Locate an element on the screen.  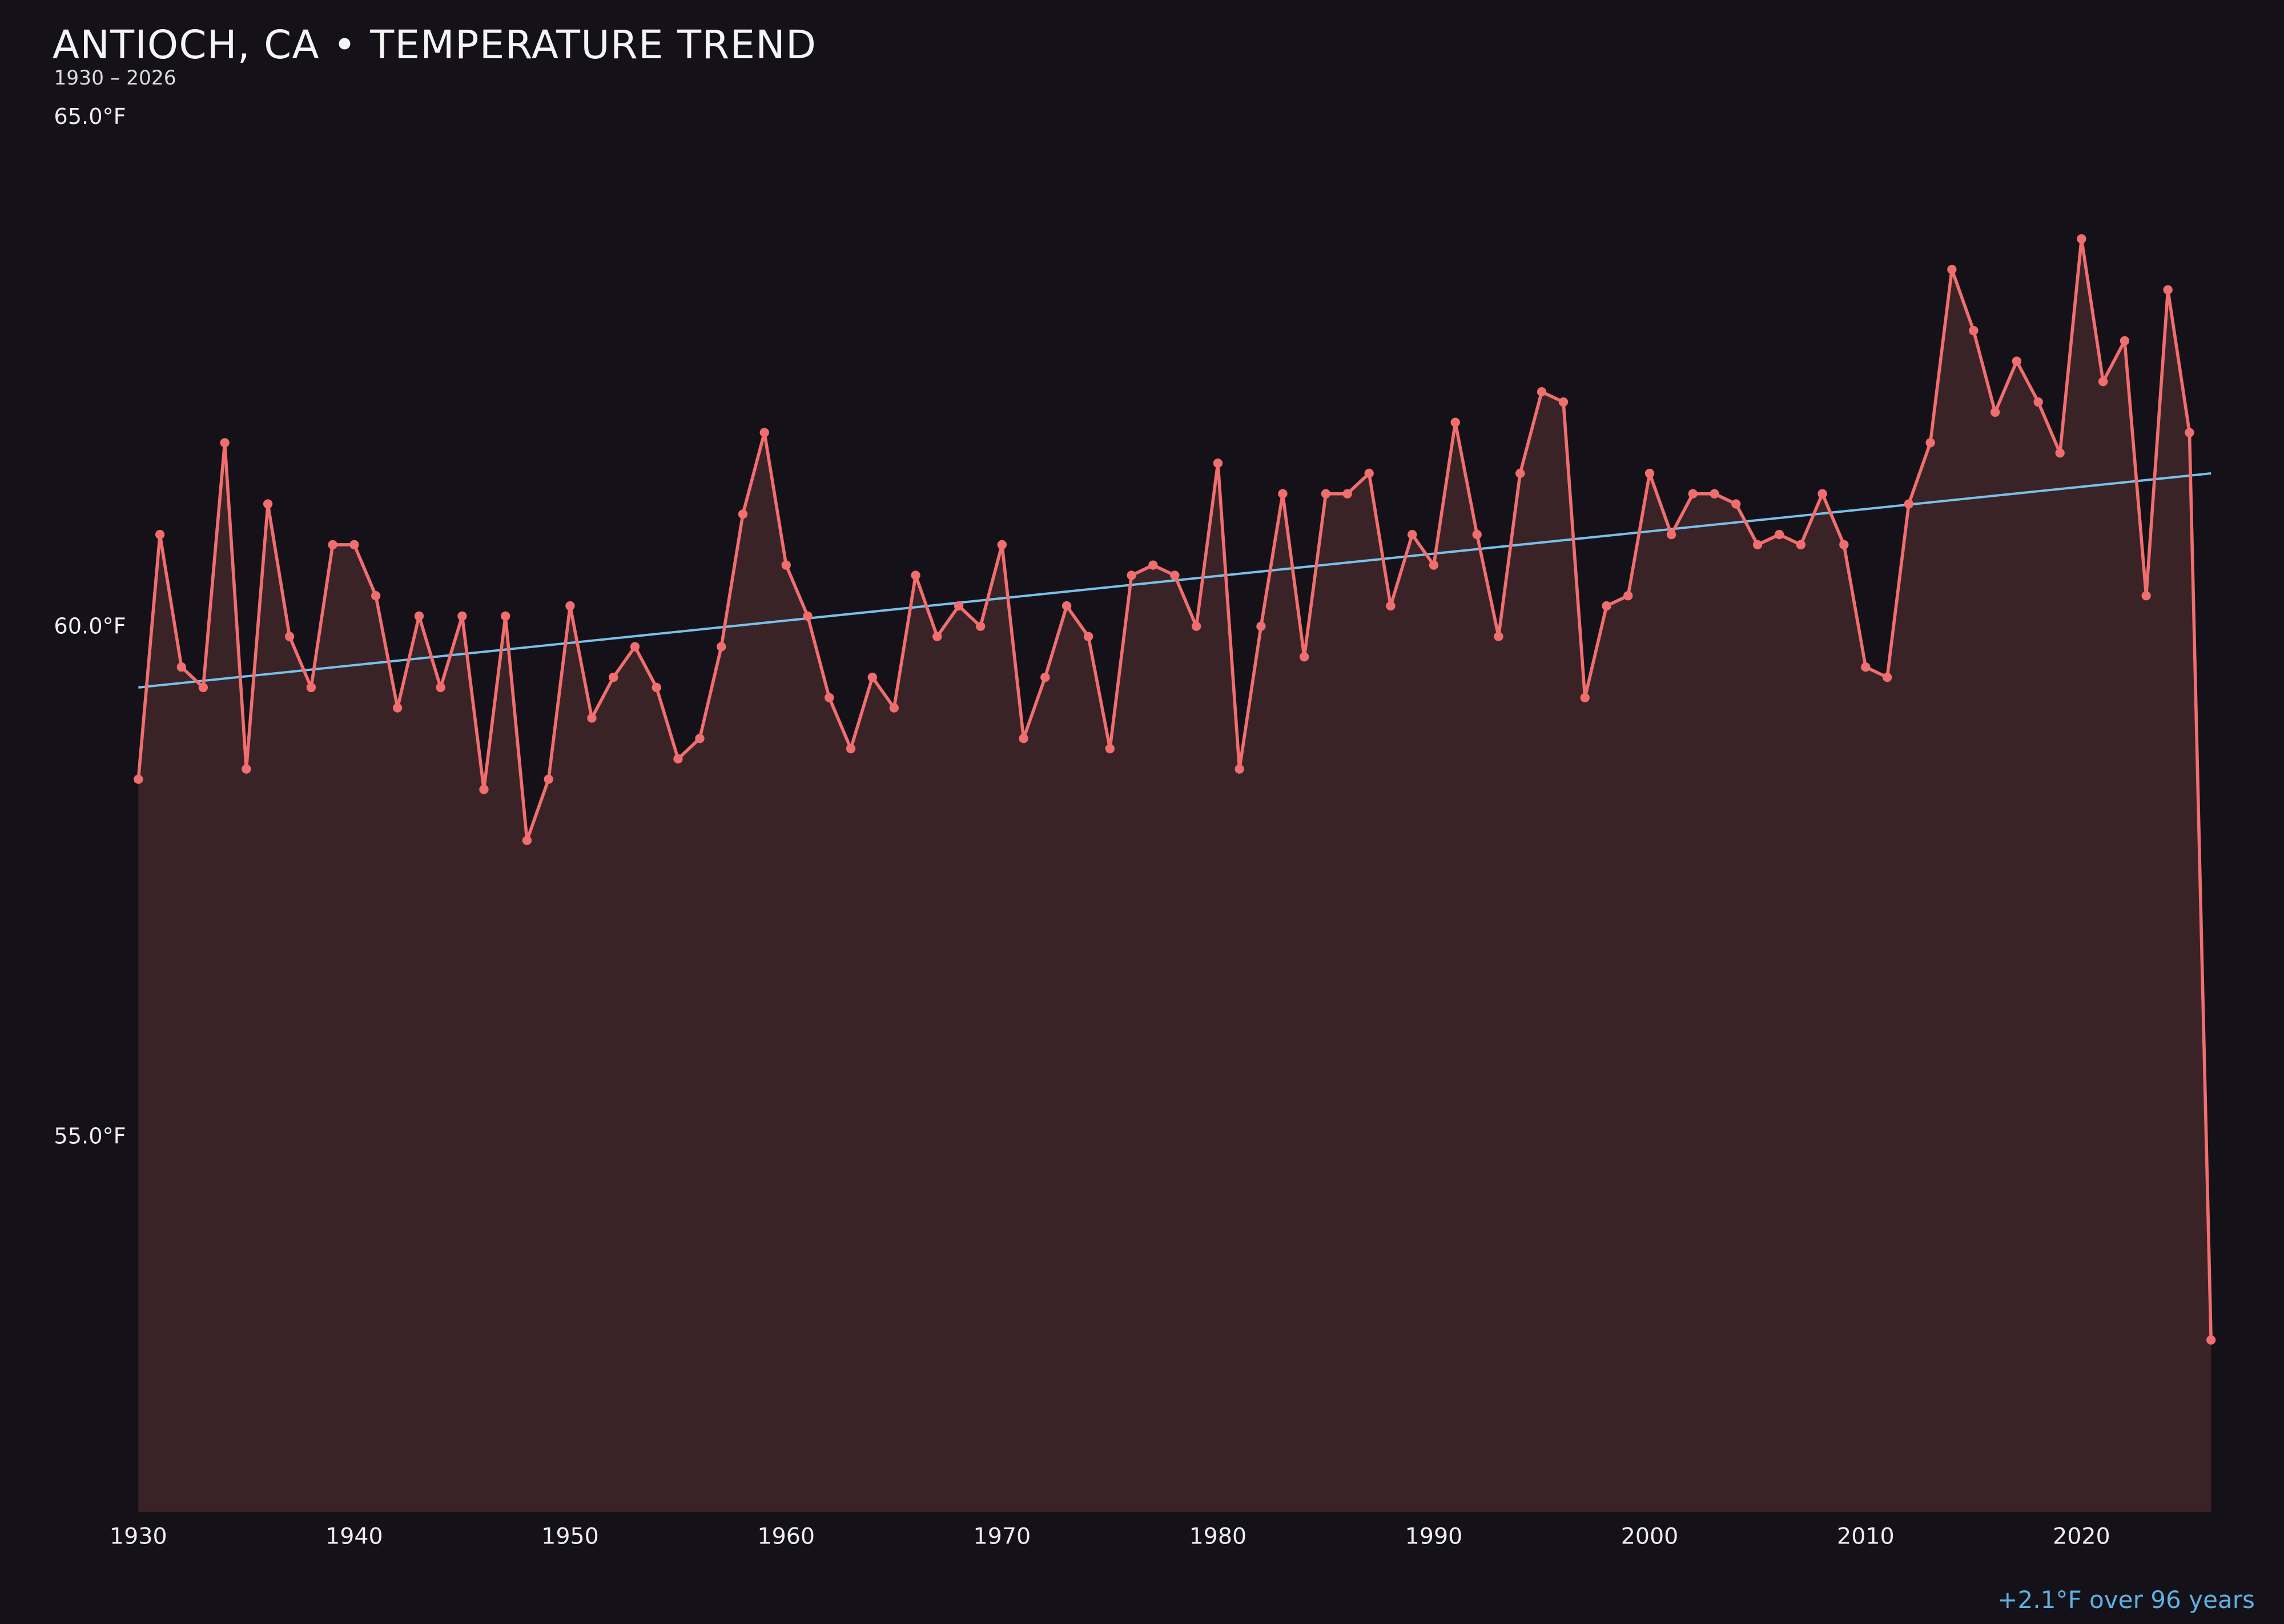
x-tick-label: 2020 is located at coordinates (2081, 1536).